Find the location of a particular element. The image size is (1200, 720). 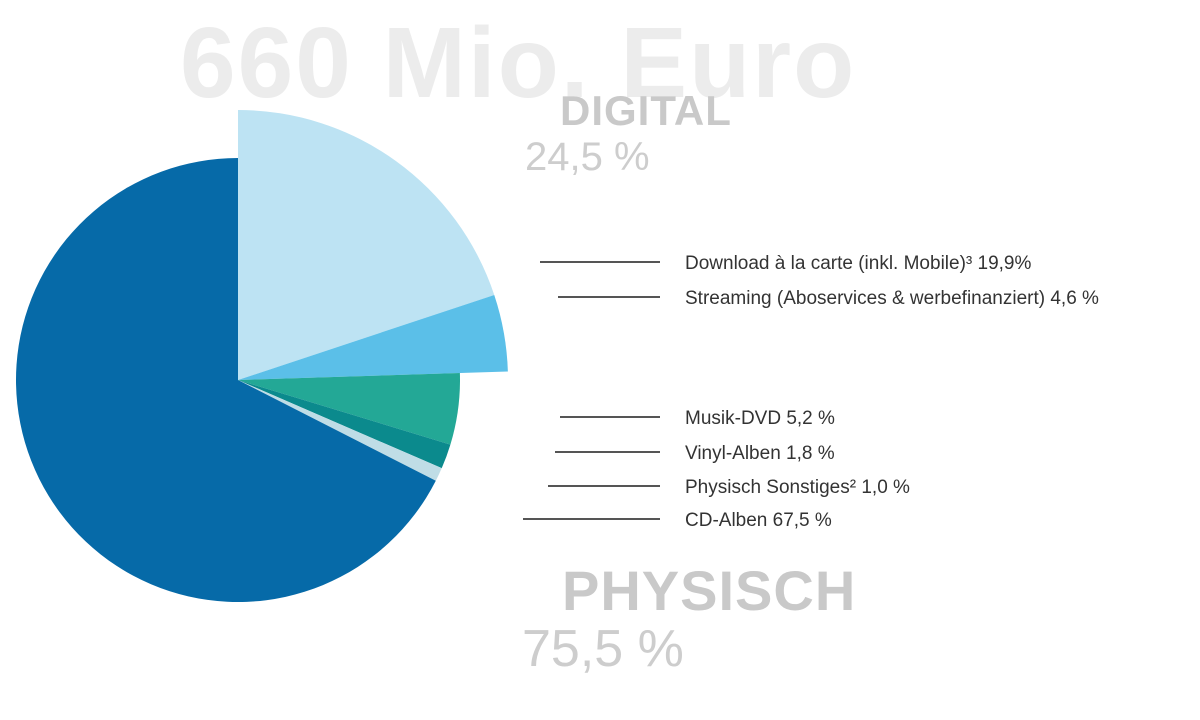

legend-label-vinyl: Vinyl-Alben 1,8 % is located at coordinates (760, 453).